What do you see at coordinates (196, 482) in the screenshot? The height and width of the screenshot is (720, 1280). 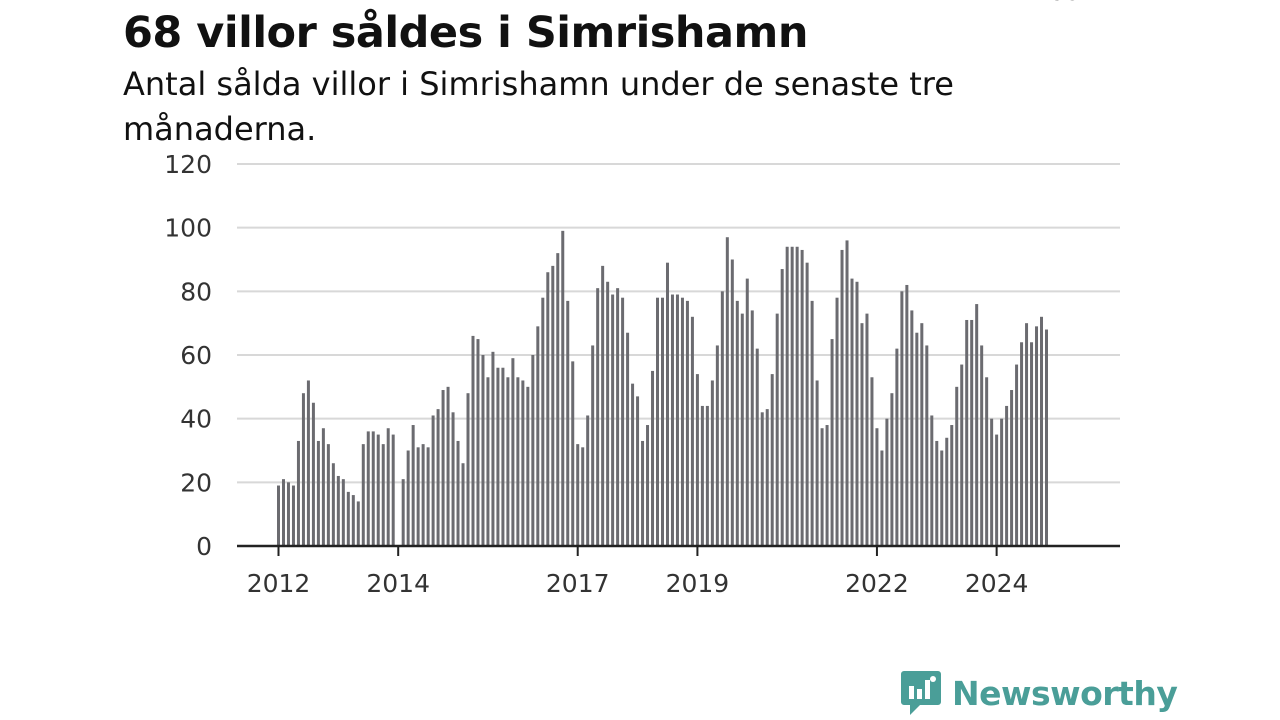 I see `y-tick-label: 20` at bounding box center [196, 482].